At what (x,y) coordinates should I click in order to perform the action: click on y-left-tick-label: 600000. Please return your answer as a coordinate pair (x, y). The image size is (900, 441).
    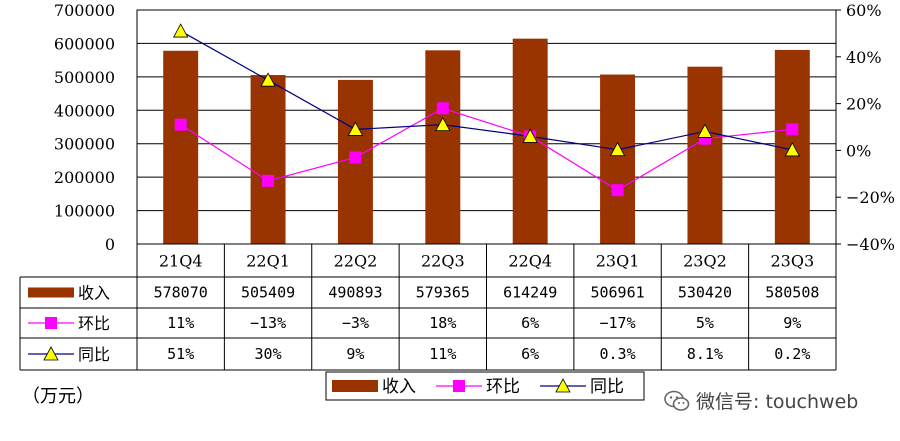
    Looking at the image, I should click on (84, 43).